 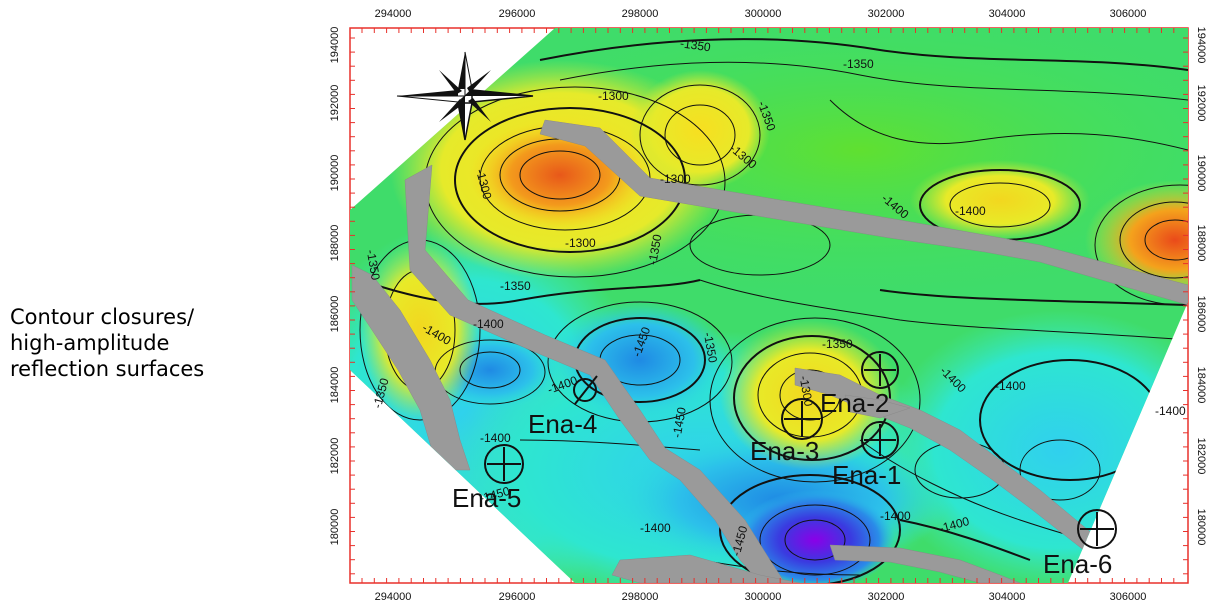 I want to click on tick-label-x-bottom: 294000, so click(x=393, y=597).